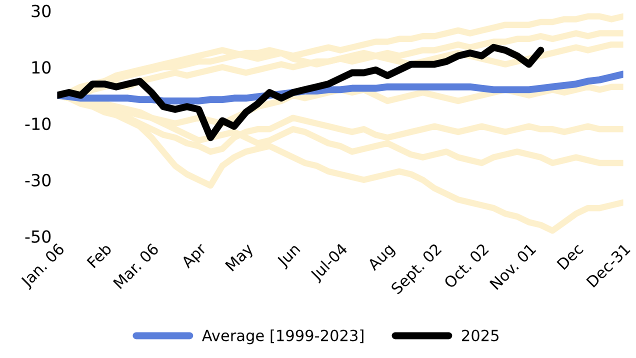 Image resolution: width=636 pixels, height=358 pixels. I want to click on y-tick-label: 10, so click(41, 67).